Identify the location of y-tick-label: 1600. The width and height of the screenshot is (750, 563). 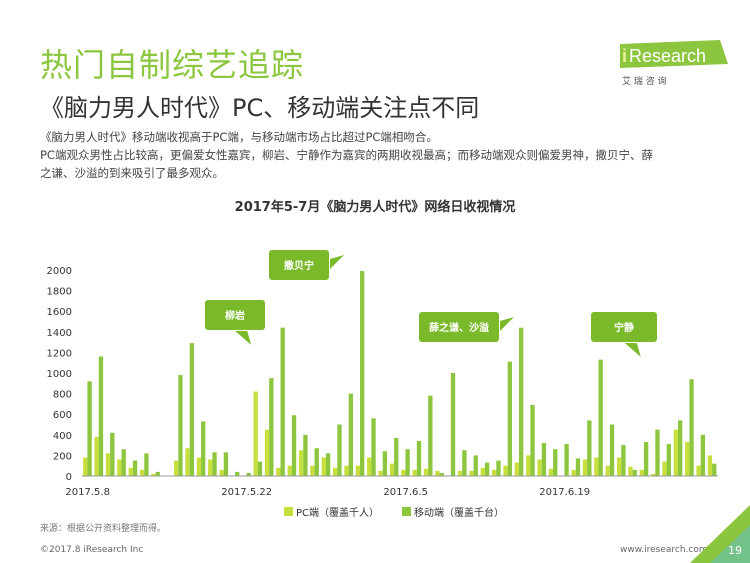
(59, 312).